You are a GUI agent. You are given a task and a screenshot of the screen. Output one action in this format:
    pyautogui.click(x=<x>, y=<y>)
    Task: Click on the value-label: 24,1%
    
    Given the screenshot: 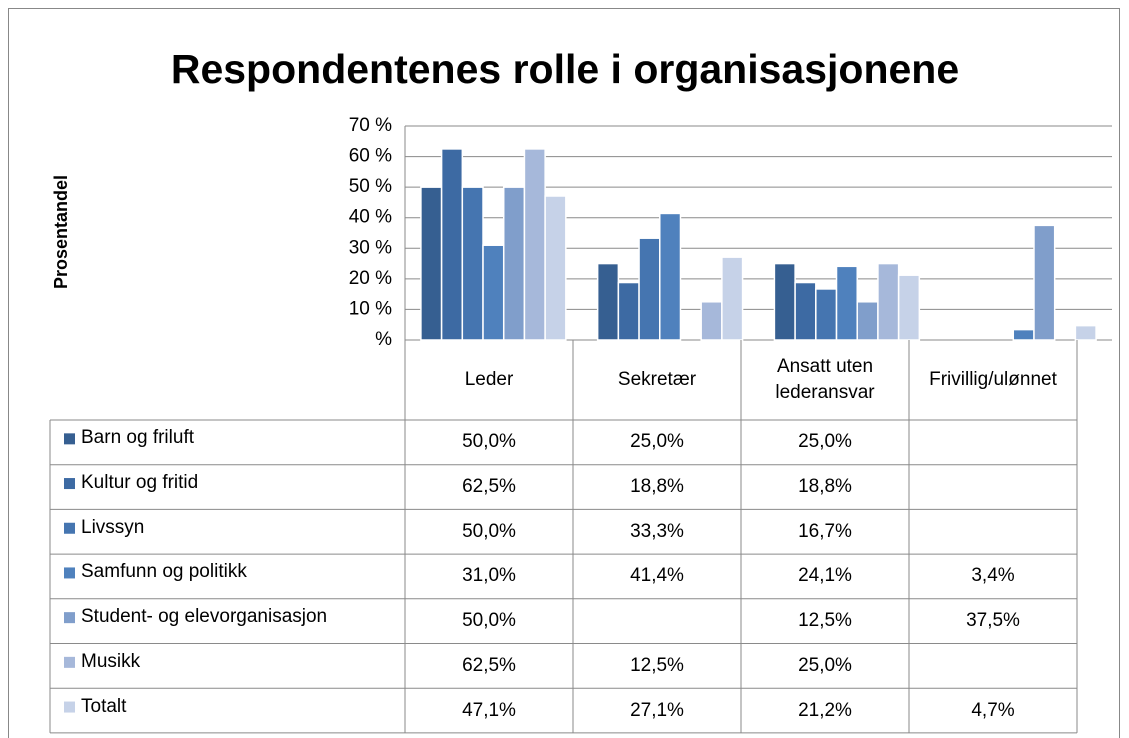 What is the action you would take?
    pyautogui.click(x=825, y=576)
    